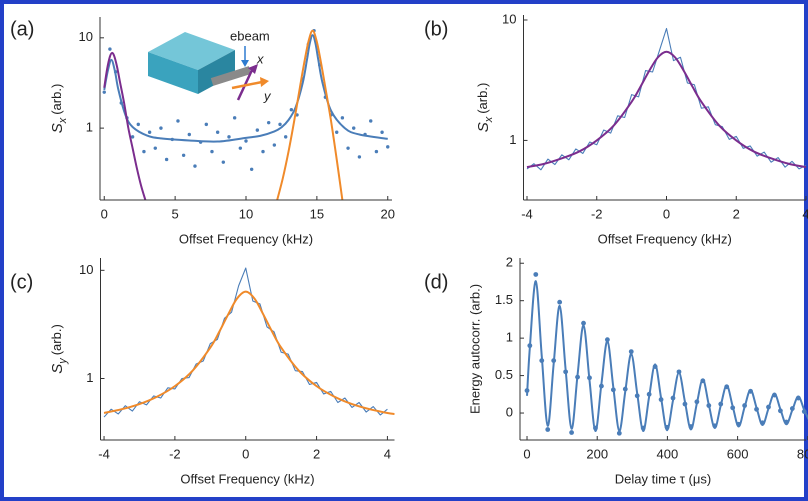 This screenshot has width=808, height=501. I want to click on beam, so click(231, 76).